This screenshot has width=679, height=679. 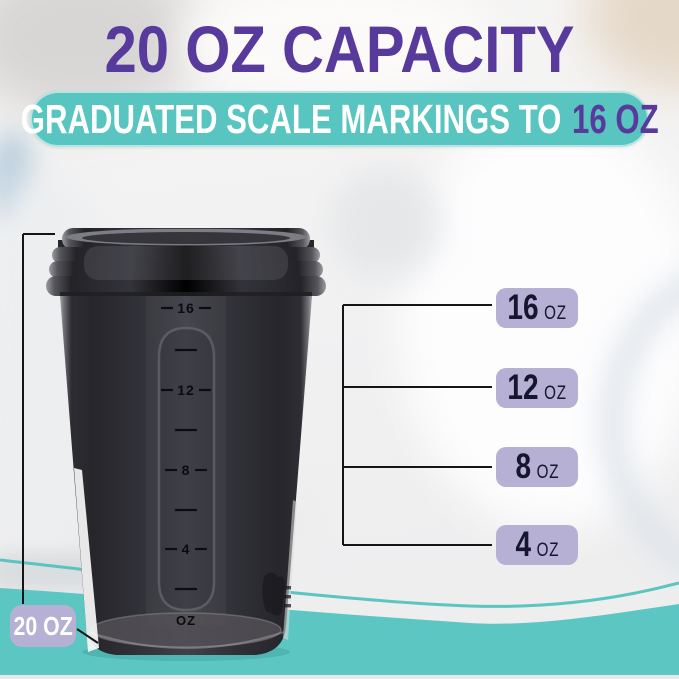 What do you see at coordinates (523, 544) in the screenshot?
I see `callout-value: 4` at bounding box center [523, 544].